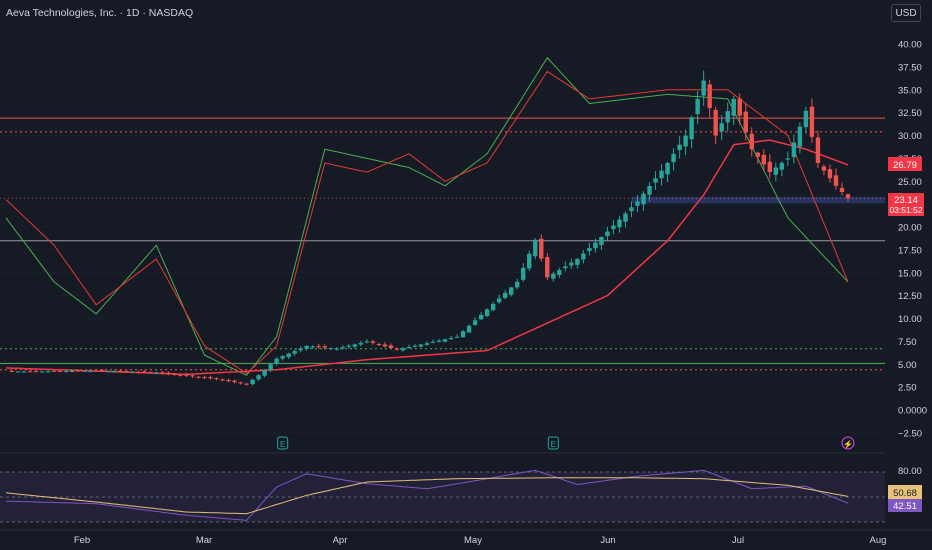  Describe the element at coordinates (910, 319) in the screenshot. I see `price-tick-label: 10.00` at that location.